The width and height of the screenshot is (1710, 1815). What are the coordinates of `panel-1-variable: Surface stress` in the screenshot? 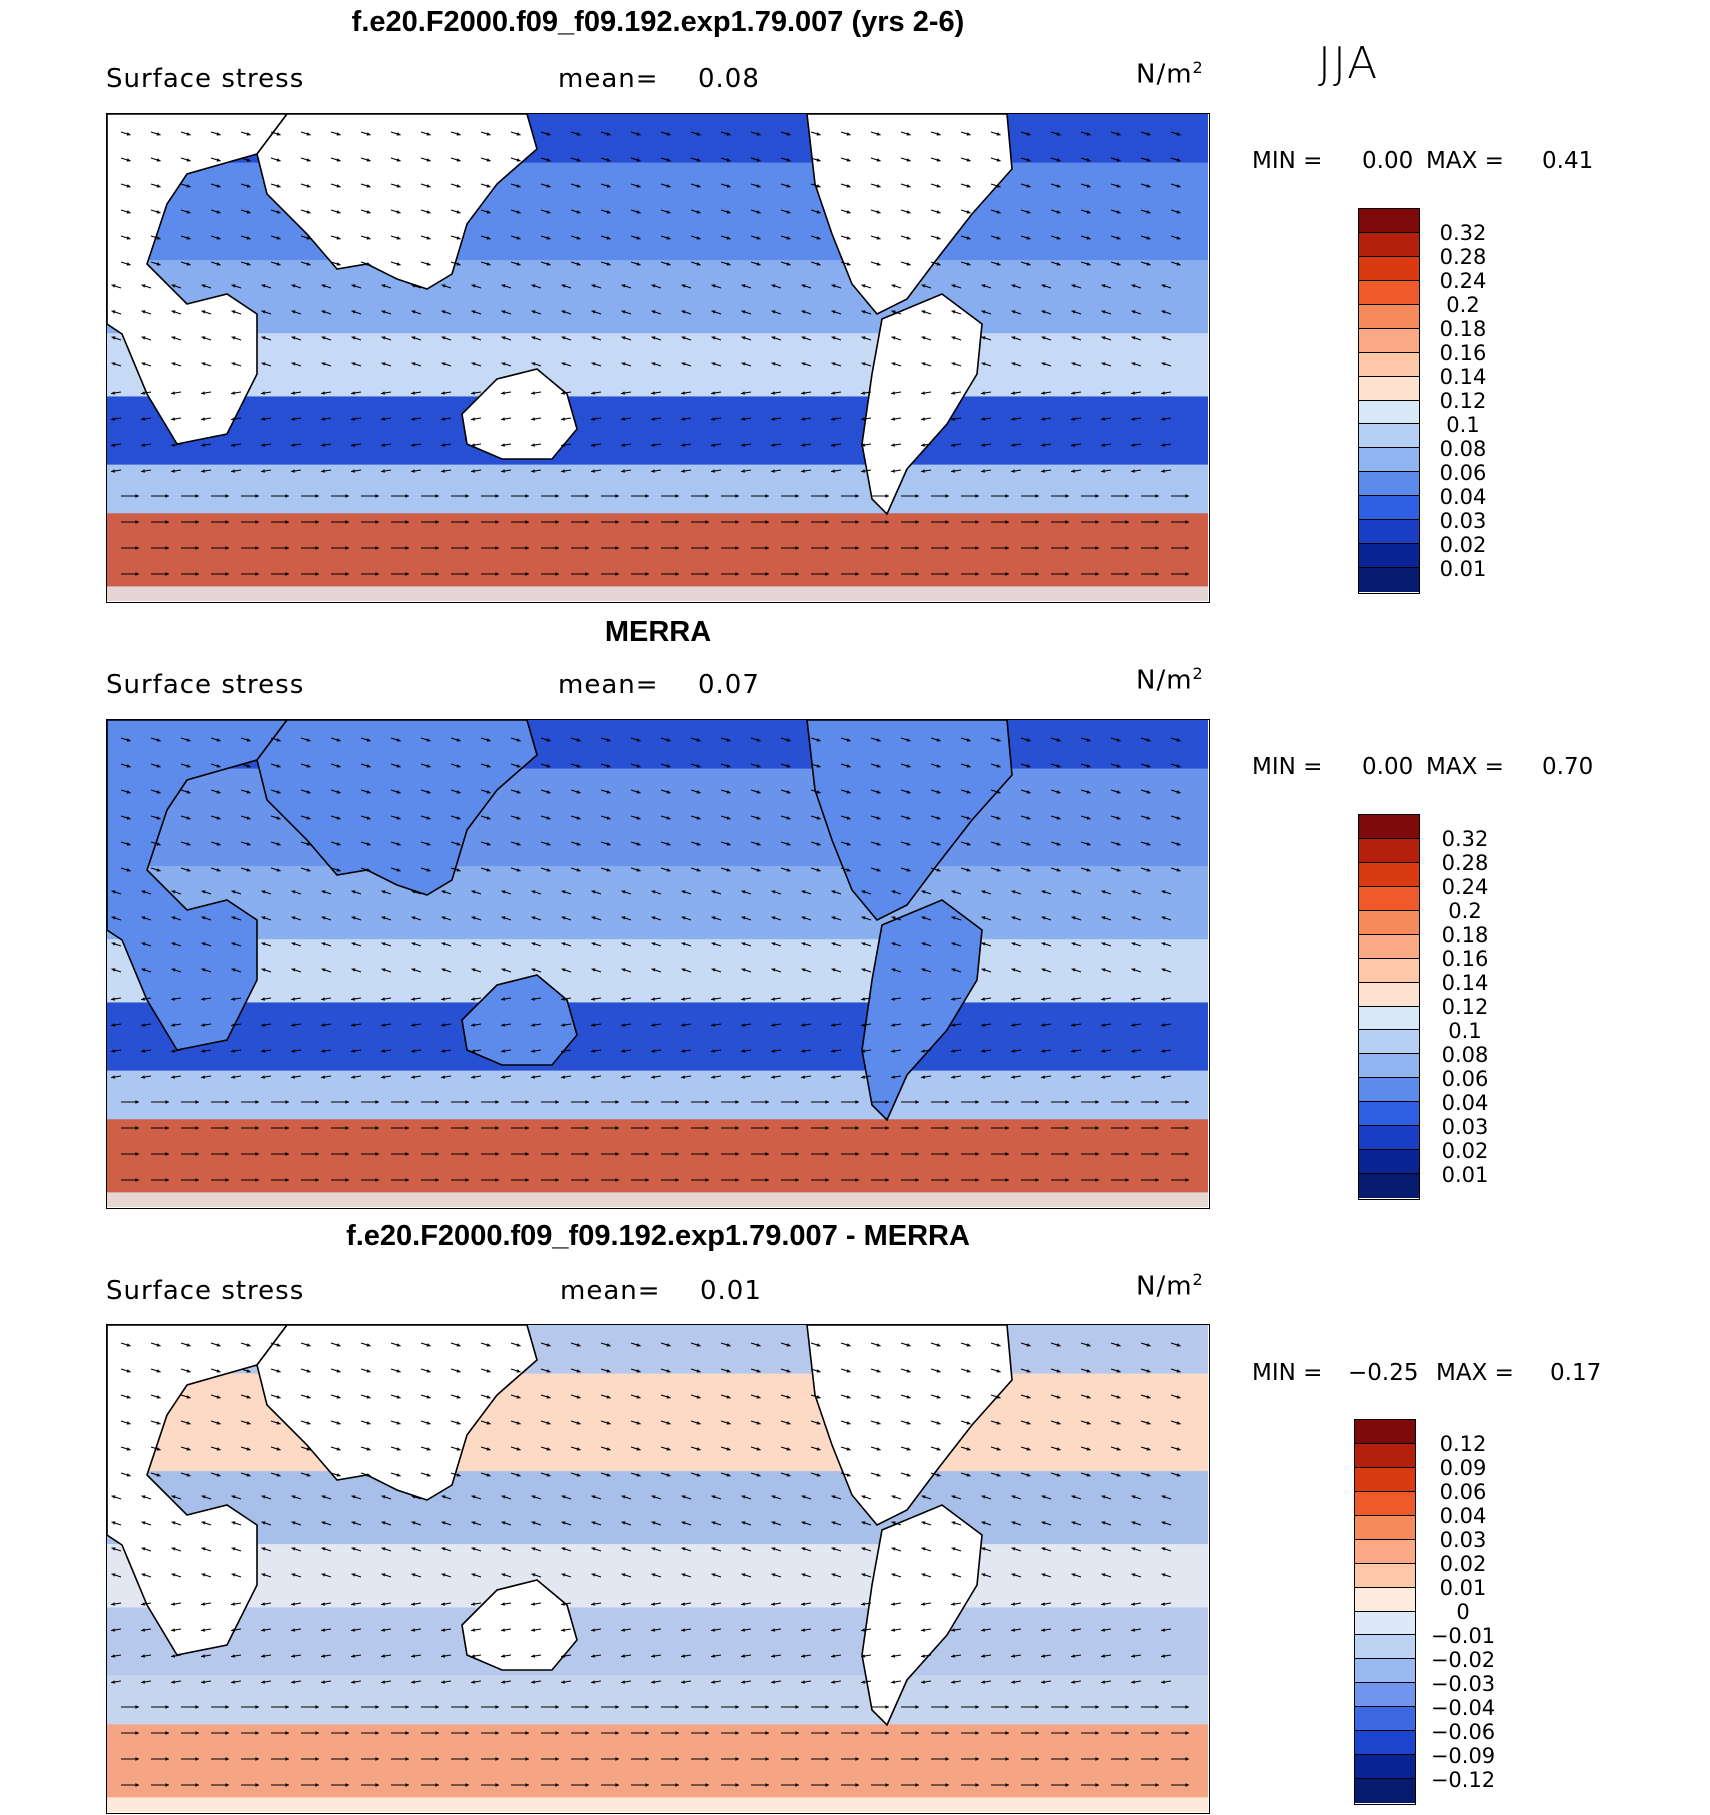 It's located at (205, 79).